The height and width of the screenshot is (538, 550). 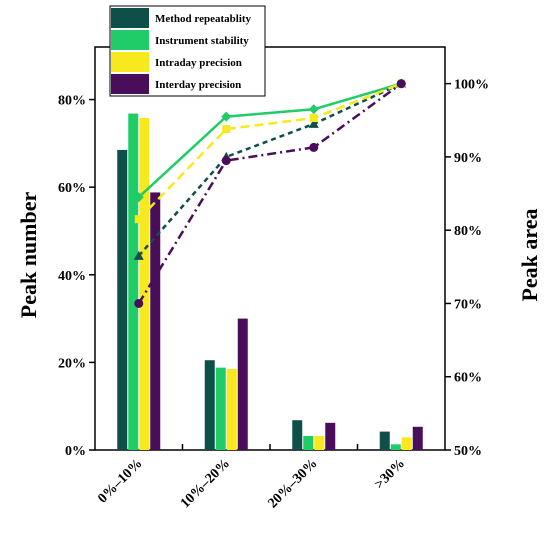 I want to click on x-tick-label: 20%–30%, so click(x=292, y=483).